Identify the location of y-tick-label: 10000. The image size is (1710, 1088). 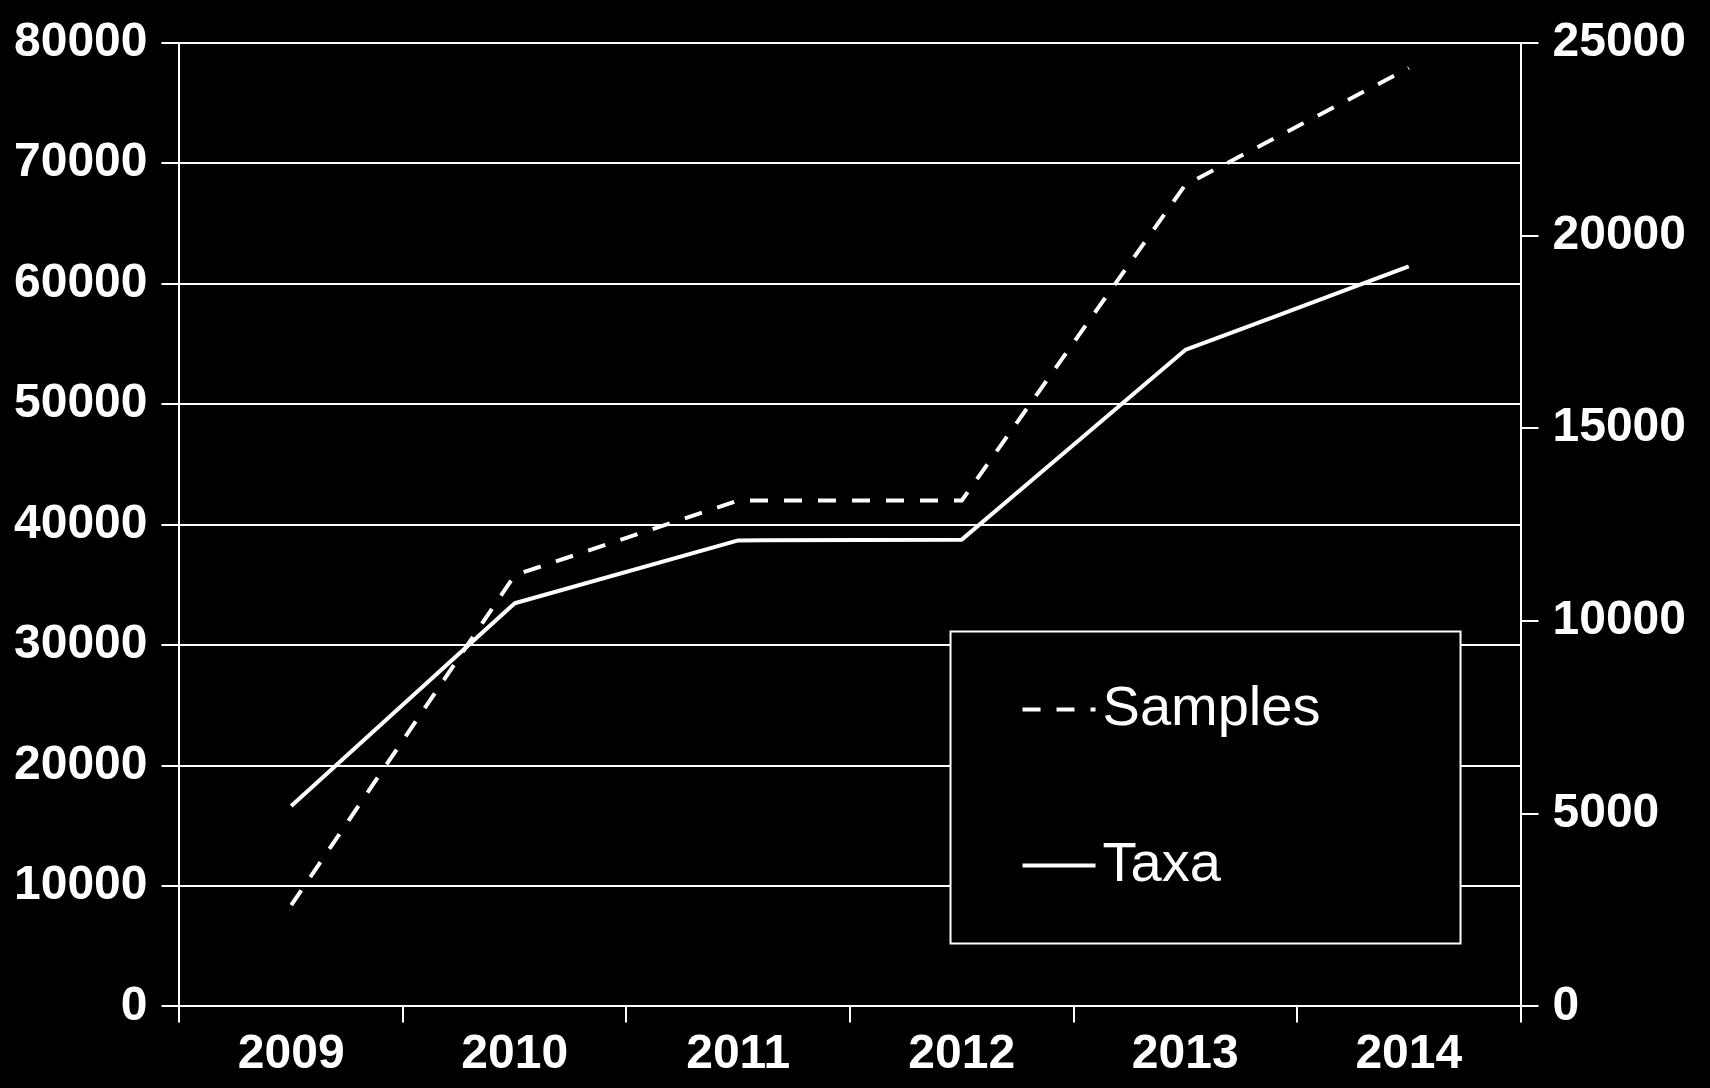
(80, 883).